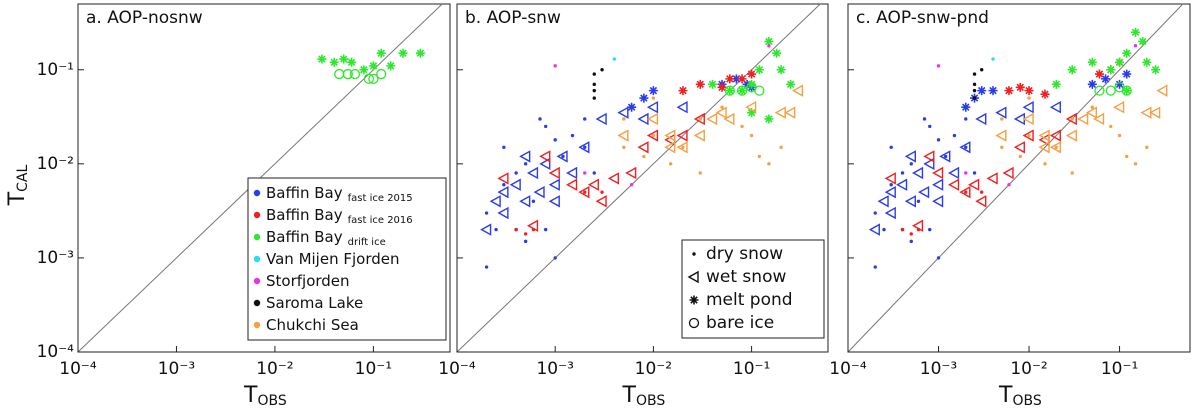  What do you see at coordinates (629, 395) in the screenshot?
I see `x-axis-label-main: T` at bounding box center [629, 395].